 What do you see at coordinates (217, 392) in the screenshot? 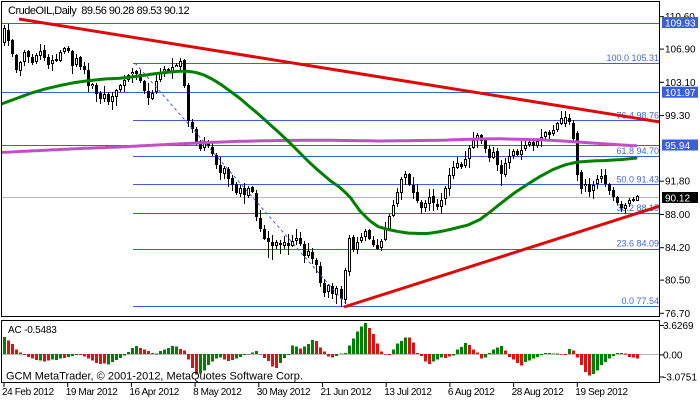
I see `svg-text: 8 May 2012` at bounding box center [217, 392].